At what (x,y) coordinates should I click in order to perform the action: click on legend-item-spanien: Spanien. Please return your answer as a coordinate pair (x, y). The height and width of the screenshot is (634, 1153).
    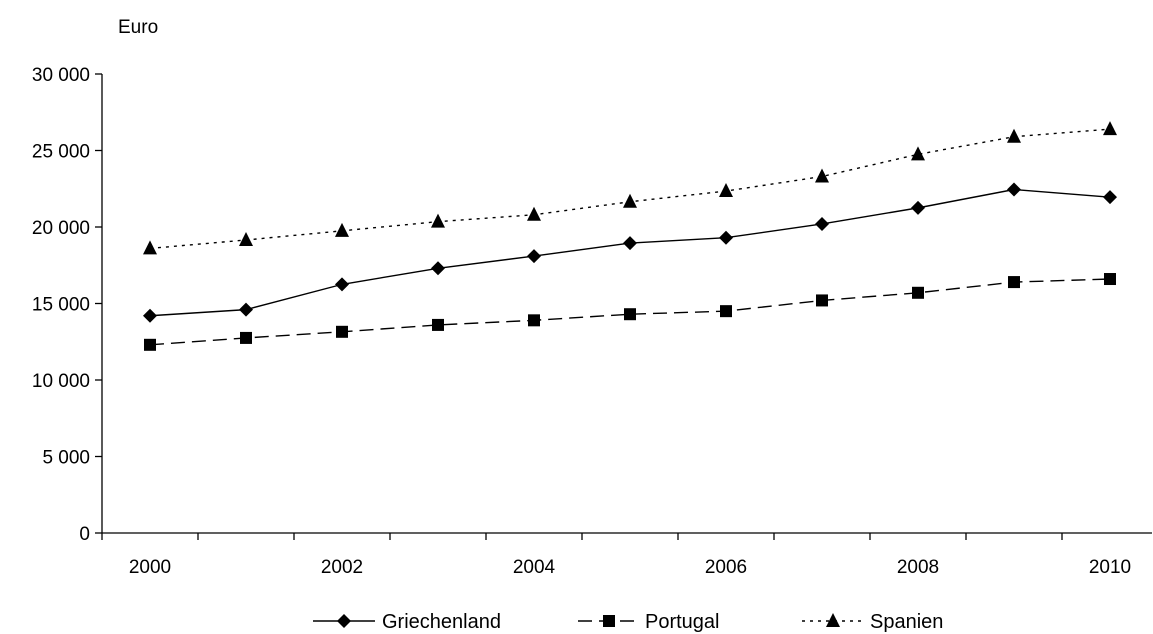
    Looking at the image, I should click on (872, 622).